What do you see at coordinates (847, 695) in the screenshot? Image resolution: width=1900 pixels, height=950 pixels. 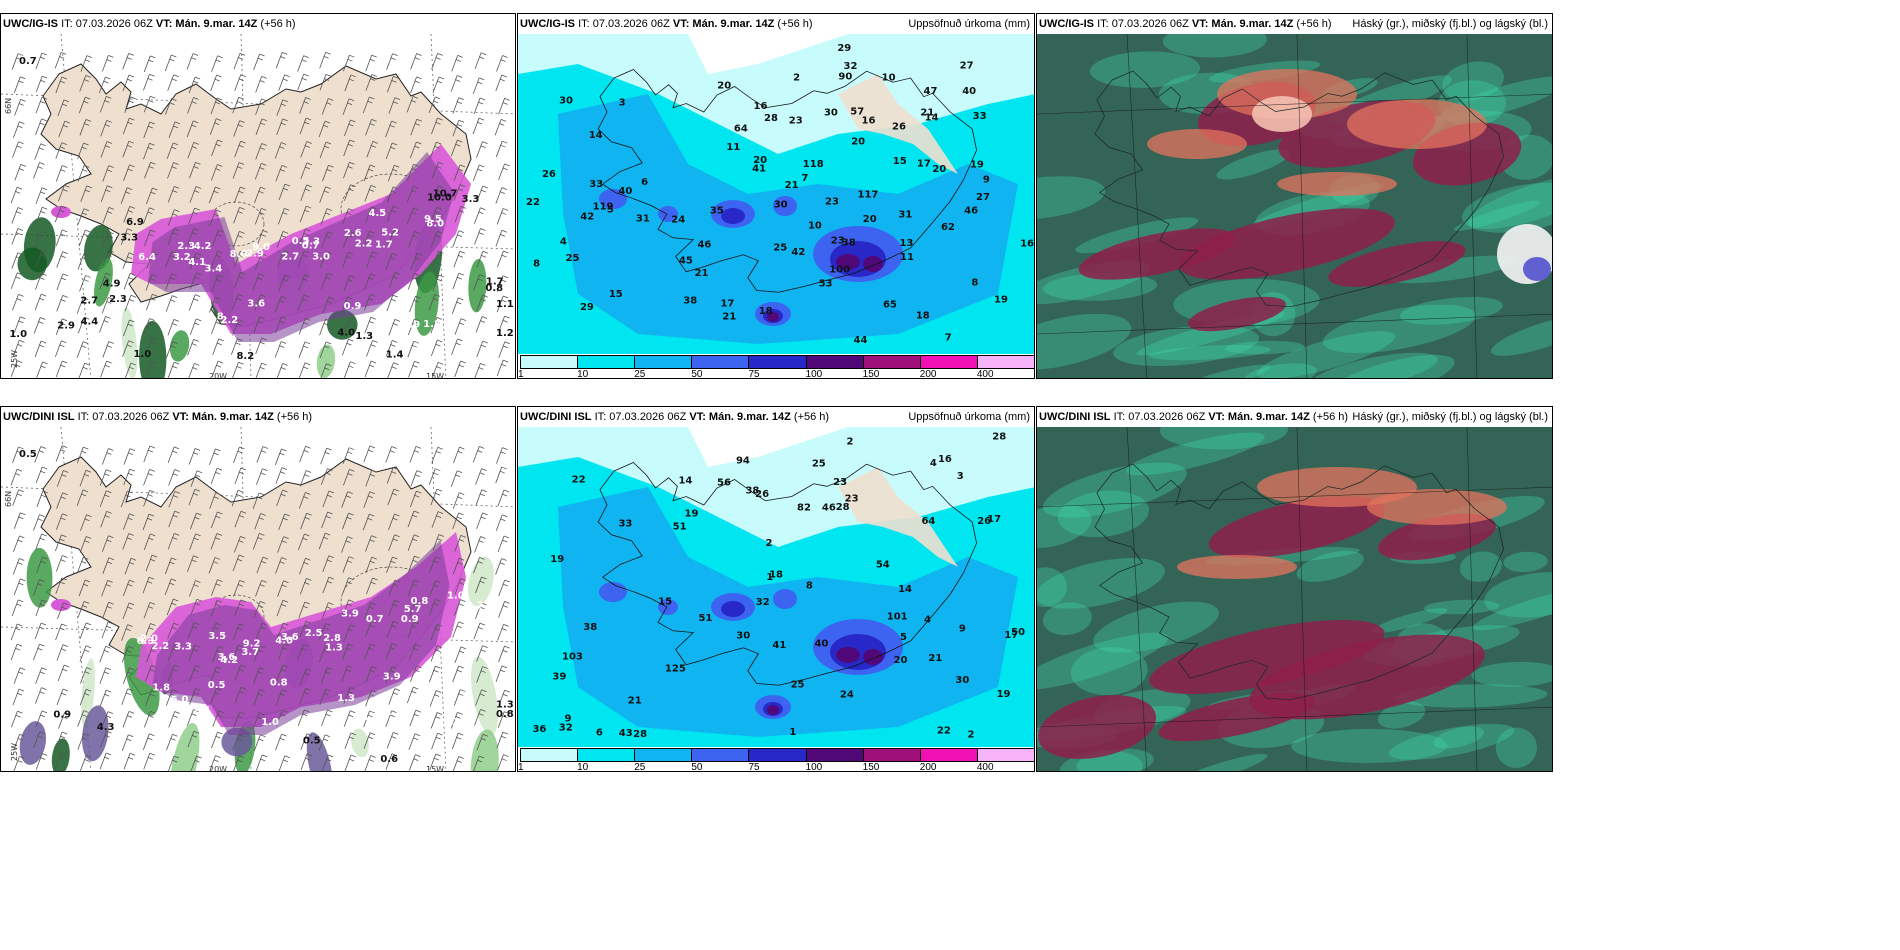 I see `value-label: 24` at bounding box center [847, 695].